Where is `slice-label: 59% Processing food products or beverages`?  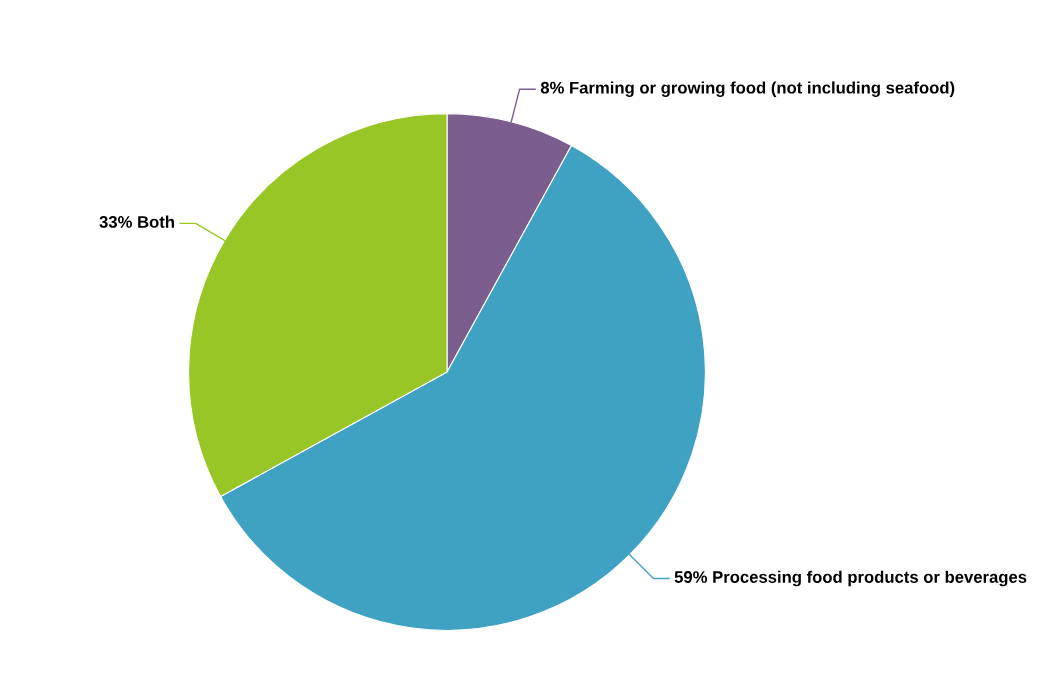
slice-label: 59% Processing food products or beverages is located at coordinates (850, 578).